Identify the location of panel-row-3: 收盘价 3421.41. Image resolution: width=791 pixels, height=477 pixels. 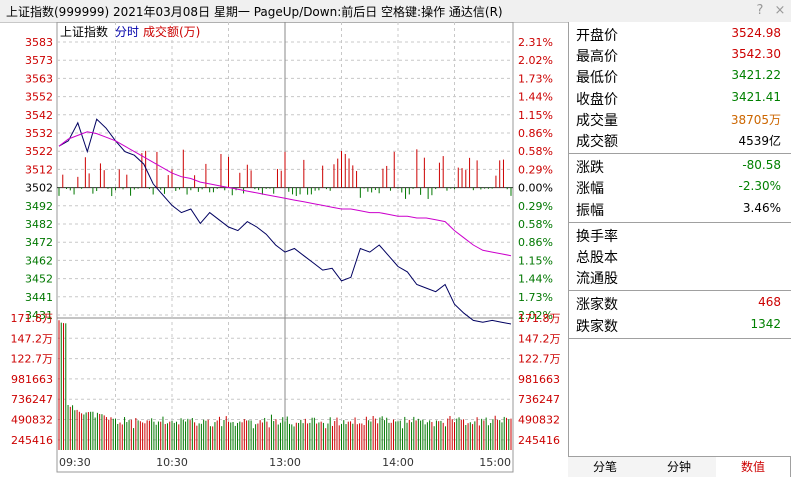
(680, 98).